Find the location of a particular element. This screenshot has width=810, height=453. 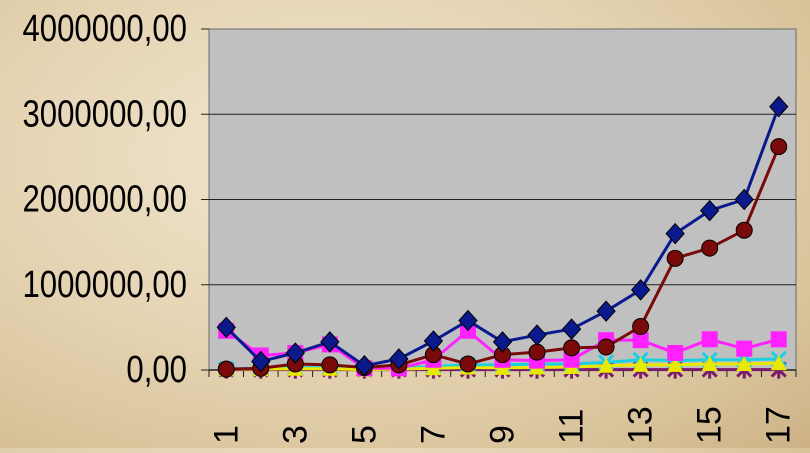

x-tick-label: 17 is located at coordinates (779, 425).